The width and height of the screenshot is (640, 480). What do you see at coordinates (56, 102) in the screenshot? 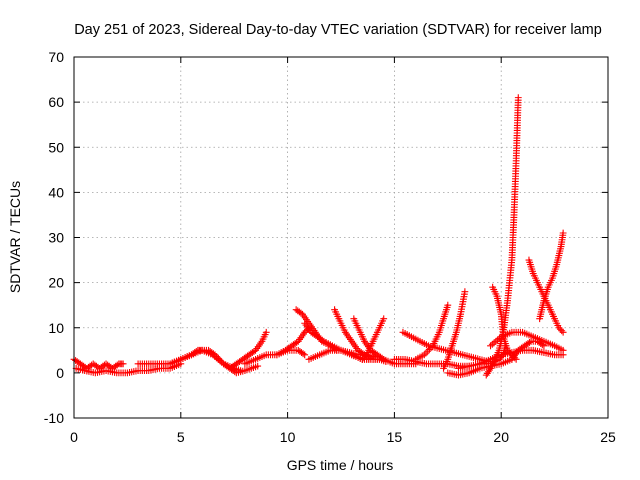
I see `y-tick-label: 60` at bounding box center [56, 102].